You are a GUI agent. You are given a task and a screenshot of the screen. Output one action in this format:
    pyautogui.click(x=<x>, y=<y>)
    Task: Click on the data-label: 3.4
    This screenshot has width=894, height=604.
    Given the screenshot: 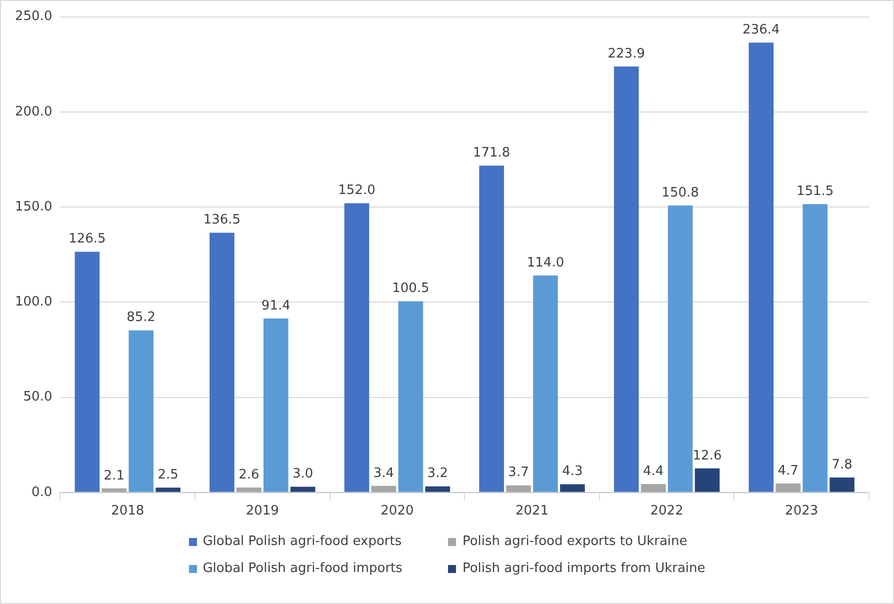 What is the action you would take?
    pyautogui.click(x=383, y=473)
    